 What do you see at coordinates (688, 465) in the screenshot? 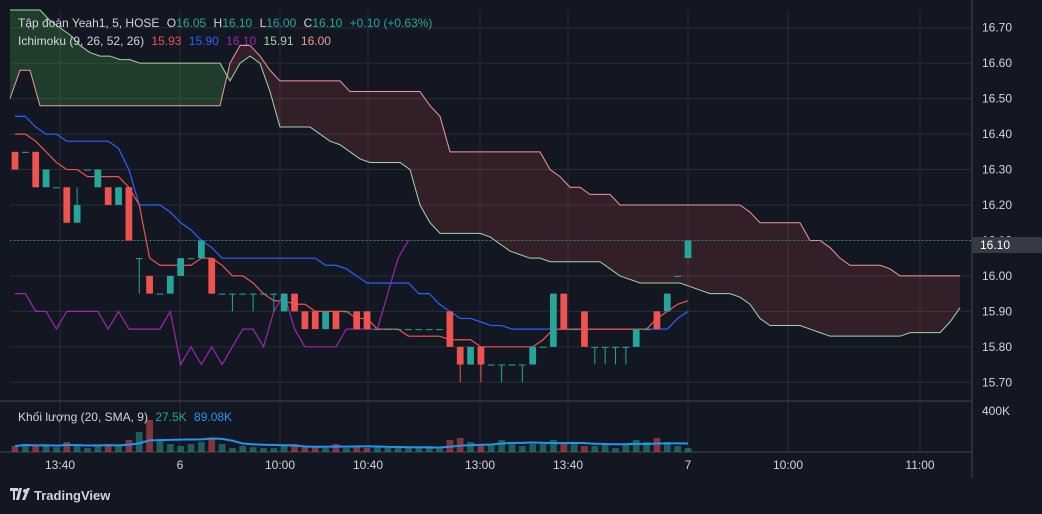
I see `x-tick-label: 7` at bounding box center [688, 465].